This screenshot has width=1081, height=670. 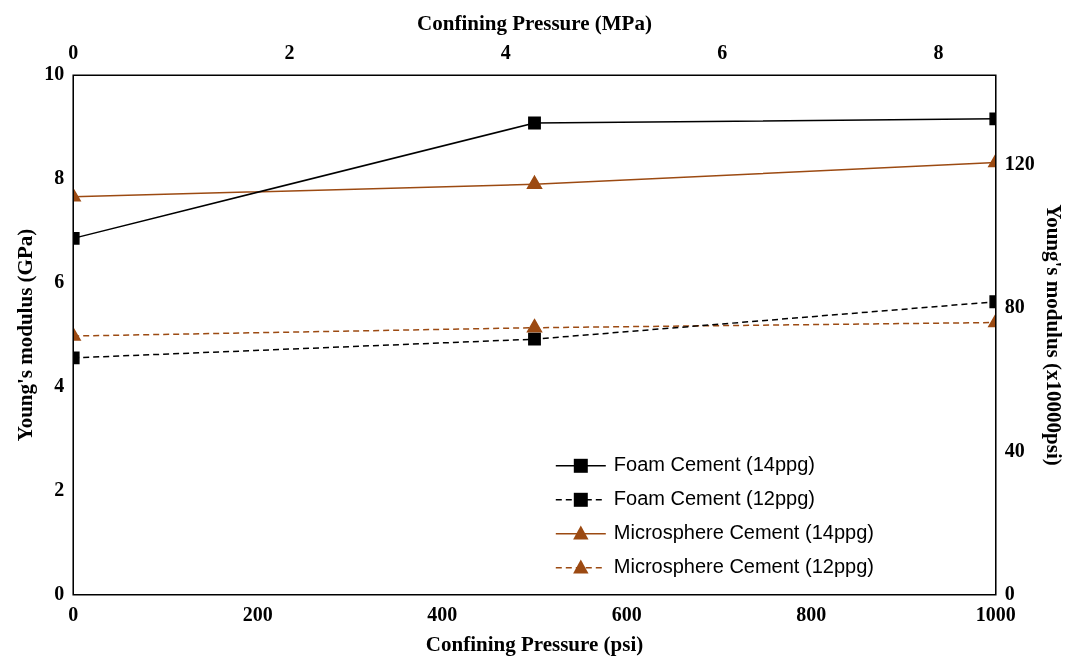 What do you see at coordinates (743, 566) in the screenshot?
I see `legend-label: Microsphere Cement (12ppg)` at bounding box center [743, 566].